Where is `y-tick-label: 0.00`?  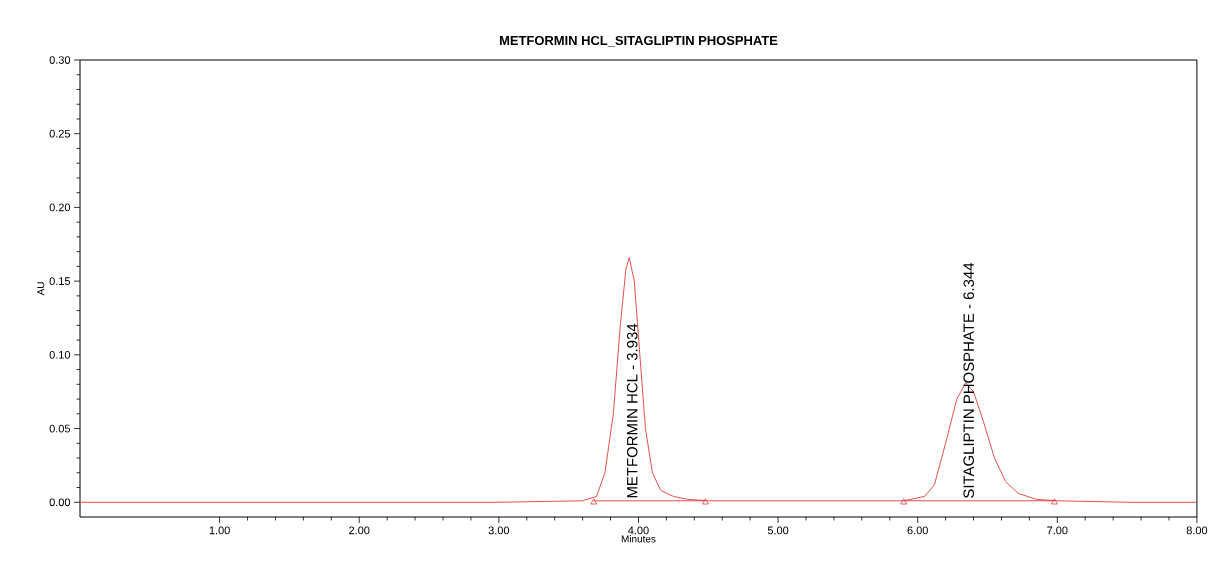
y-tick-label: 0.00 is located at coordinates (60, 502).